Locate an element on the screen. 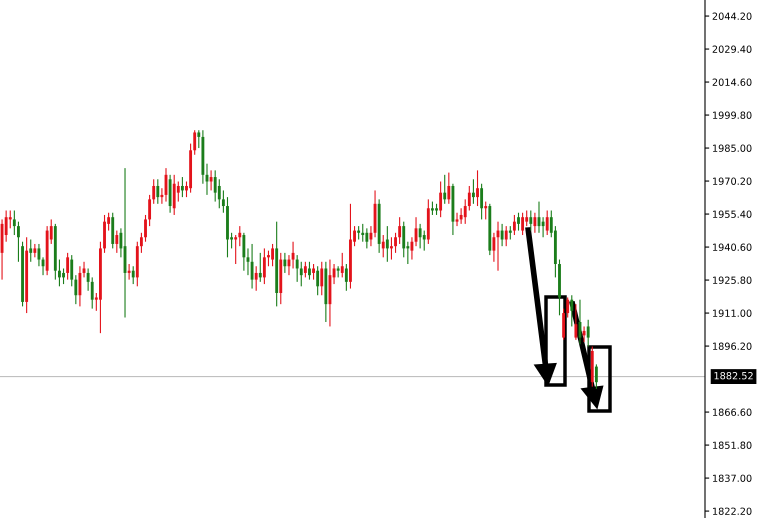 This screenshot has height=518, width=759. y-tick-label: 1911.00 is located at coordinates (732, 313).